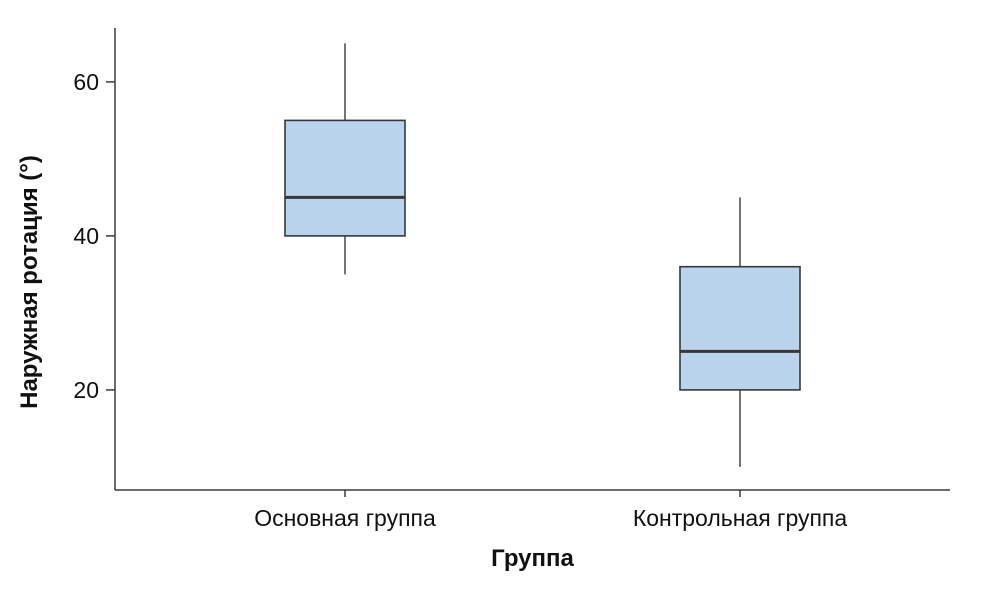  Describe the element at coordinates (29, 282) in the screenshot. I see `y-axis-title: Наружная ротация (°)` at that location.